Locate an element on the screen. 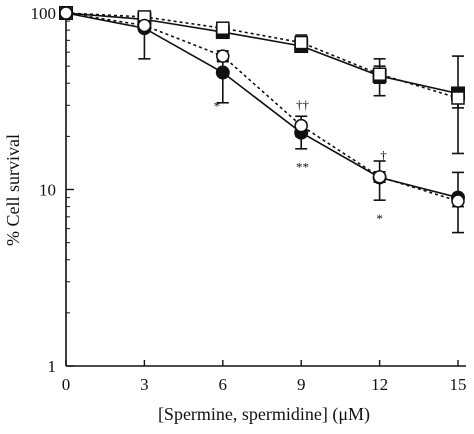  x-tick-label: 12 is located at coordinates (379, 384).